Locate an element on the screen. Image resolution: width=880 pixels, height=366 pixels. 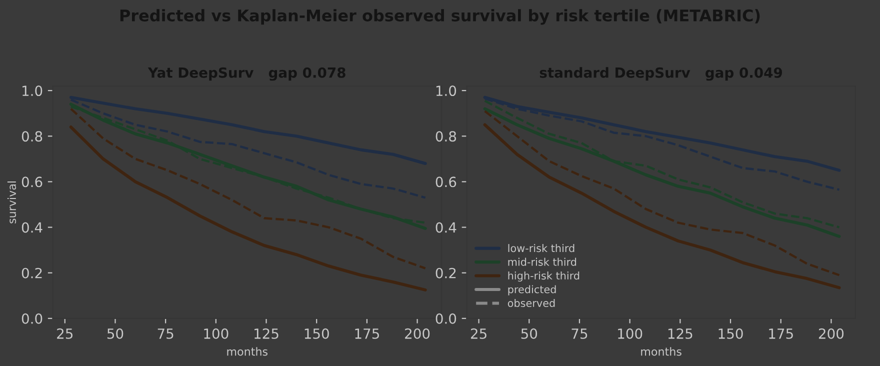
legend-label: mid-risk third is located at coordinates (542, 262).